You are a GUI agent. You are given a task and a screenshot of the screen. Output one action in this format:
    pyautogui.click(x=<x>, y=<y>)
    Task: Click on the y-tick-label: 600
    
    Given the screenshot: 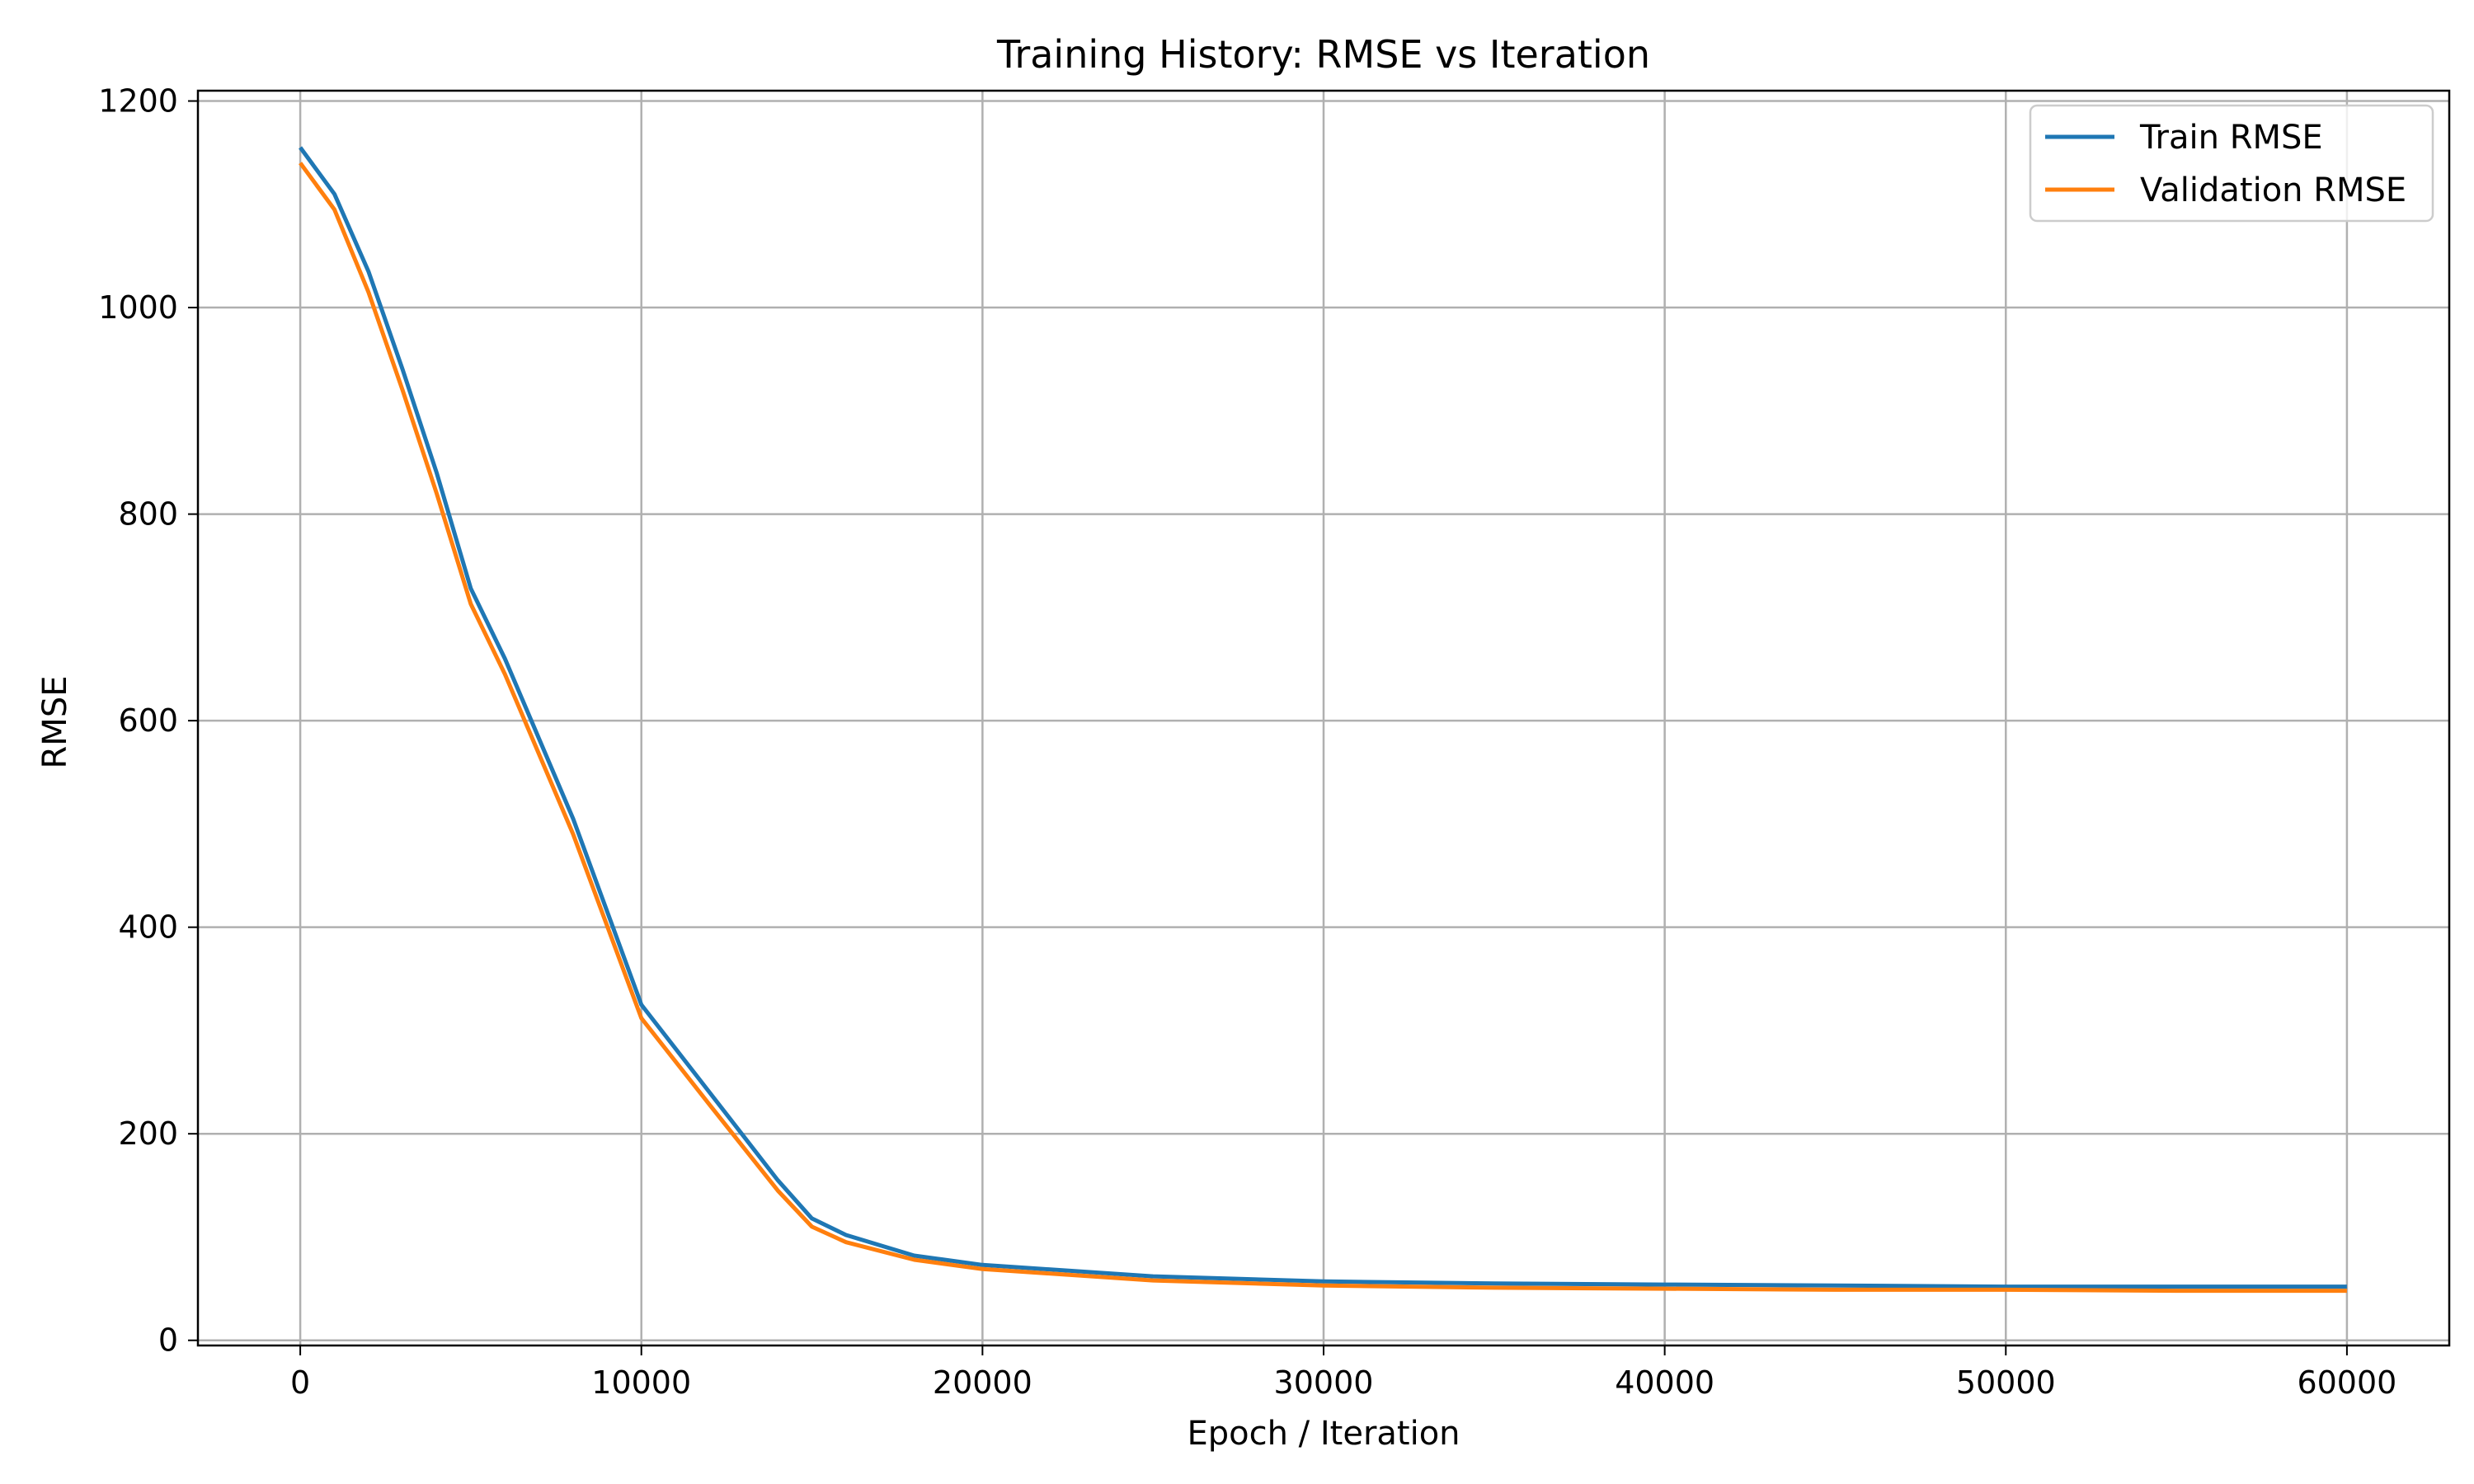 What is the action you would take?
    pyautogui.click(x=148, y=720)
    